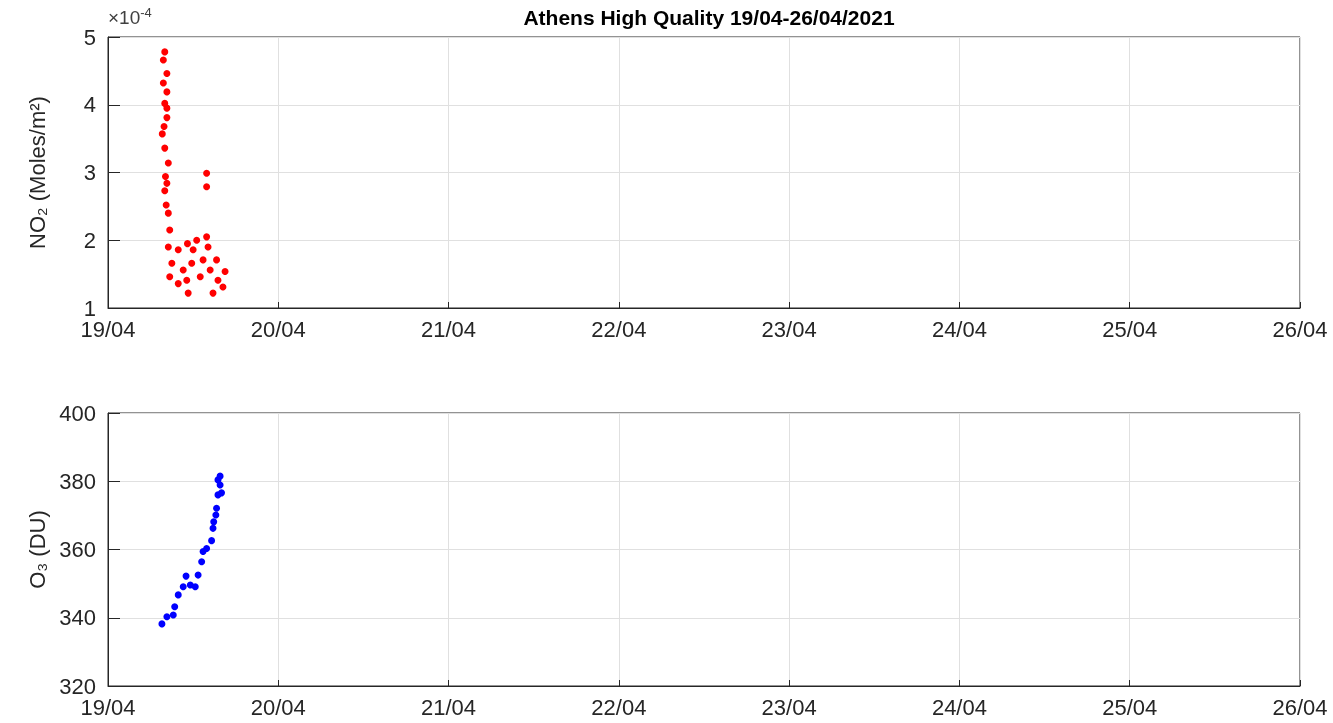 This screenshot has width=1333, height=723. I want to click on y-tick-label: 380, so click(77, 481).